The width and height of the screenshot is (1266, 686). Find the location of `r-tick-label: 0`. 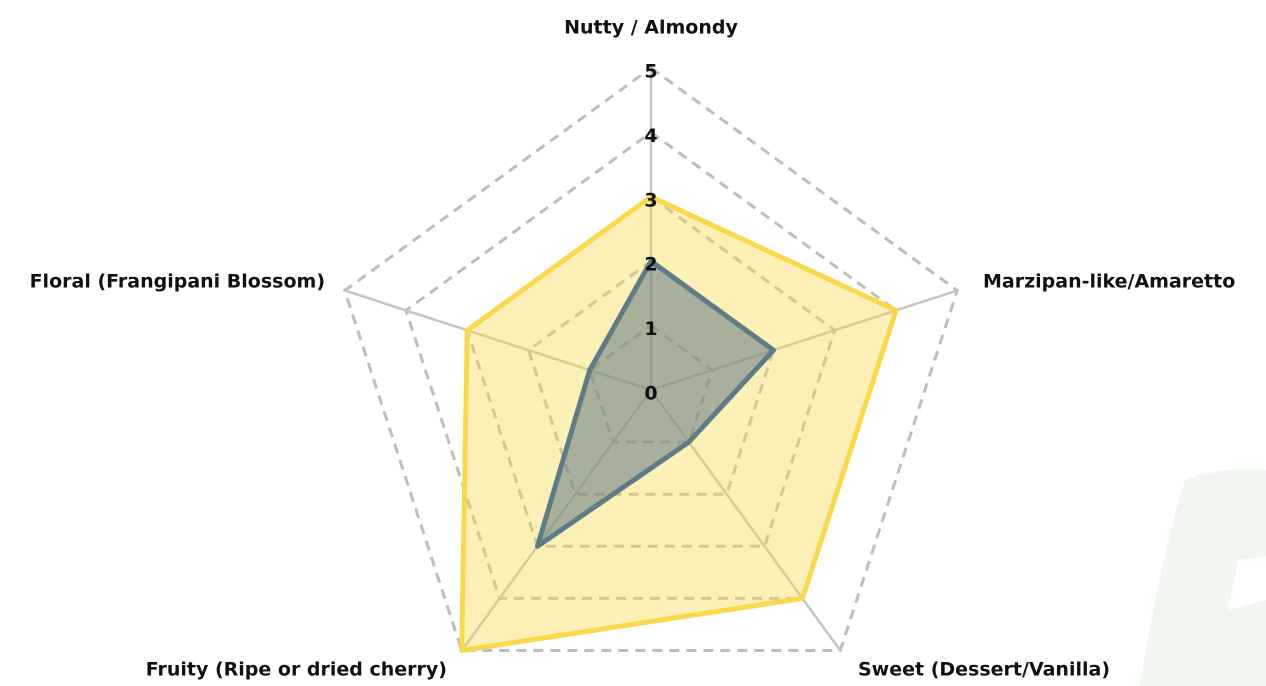

r-tick-label: 0 is located at coordinates (650, 394).